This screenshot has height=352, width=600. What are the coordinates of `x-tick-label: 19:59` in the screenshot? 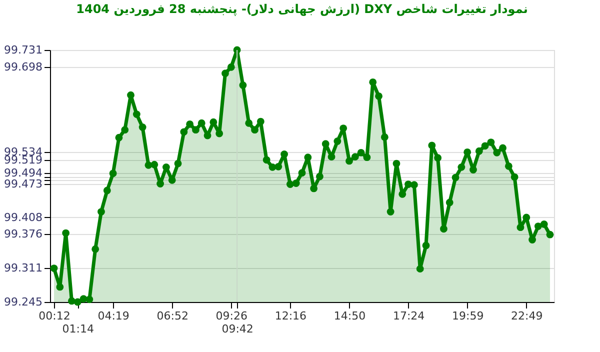 It's located at (468, 316).